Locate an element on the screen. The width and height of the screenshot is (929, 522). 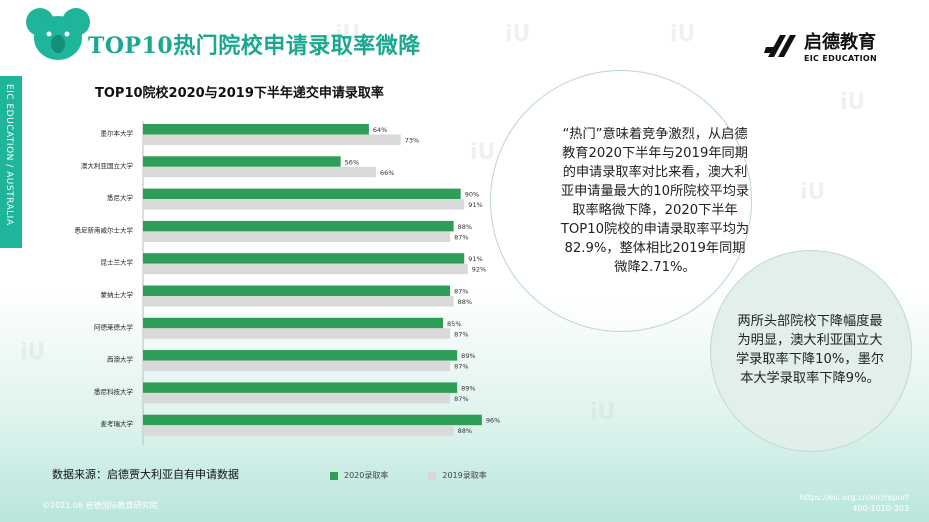
category-label: 西澳大学 is located at coordinates (120, 359).